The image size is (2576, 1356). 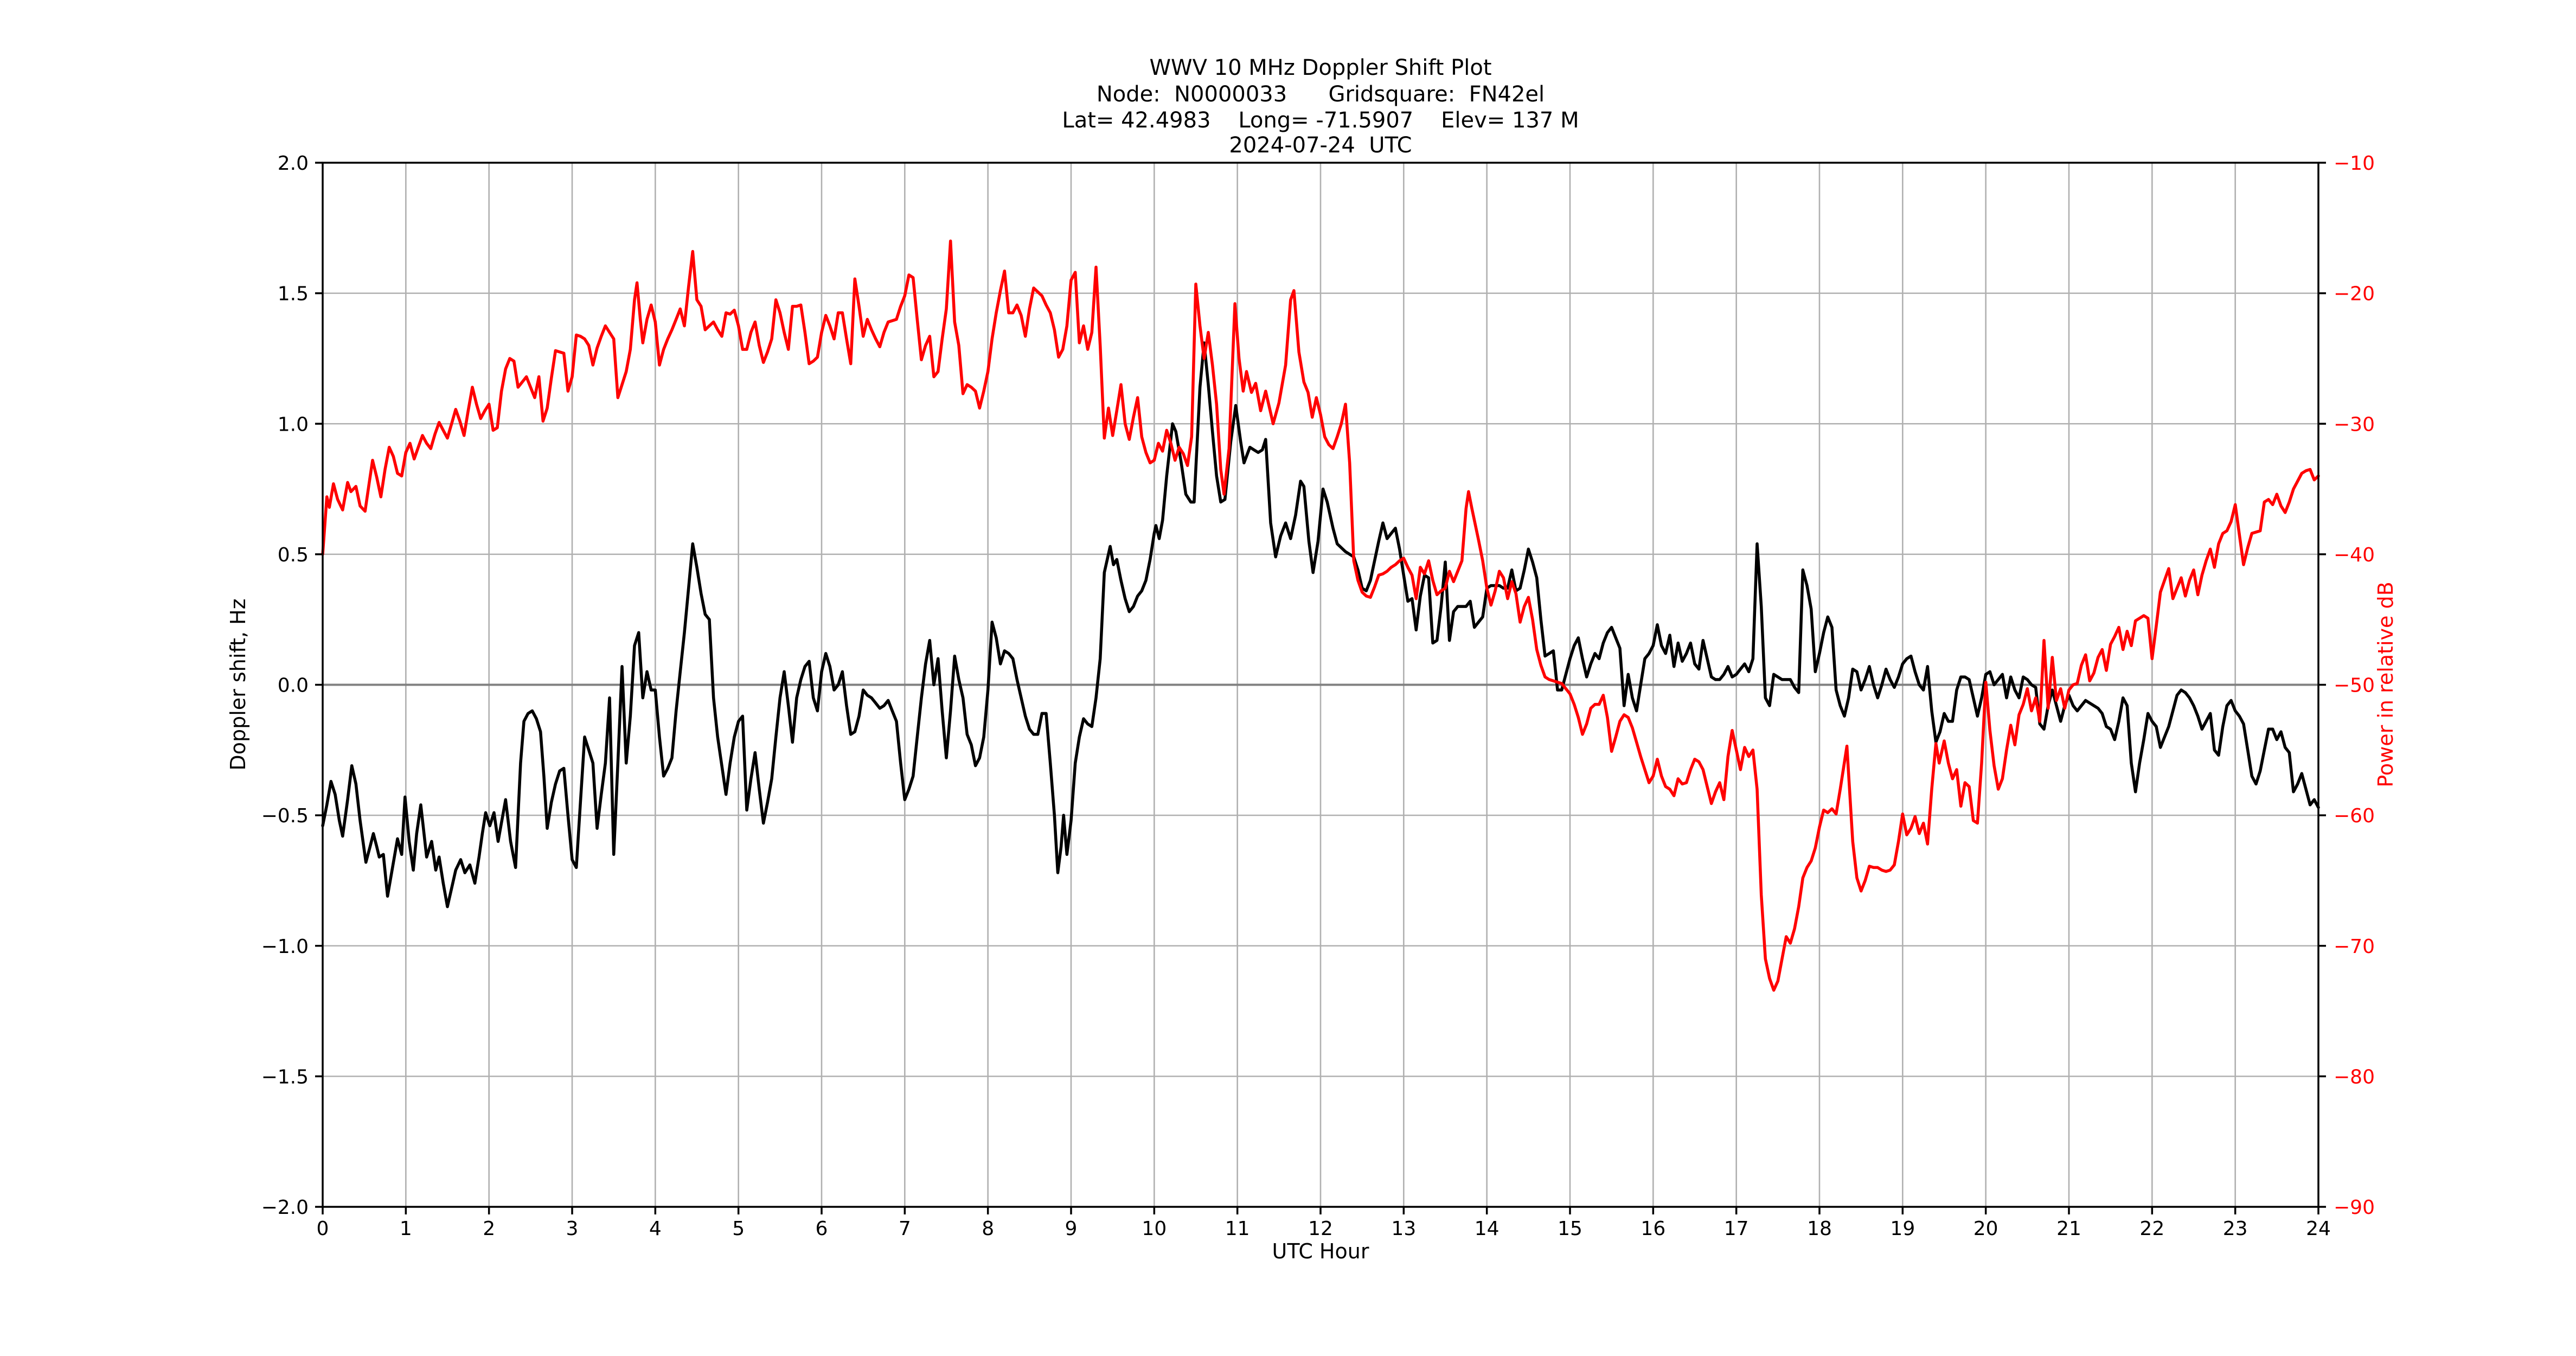 What do you see at coordinates (572, 1229) in the screenshot?
I see `x-tick-label: 3` at bounding box center [572, 1229].